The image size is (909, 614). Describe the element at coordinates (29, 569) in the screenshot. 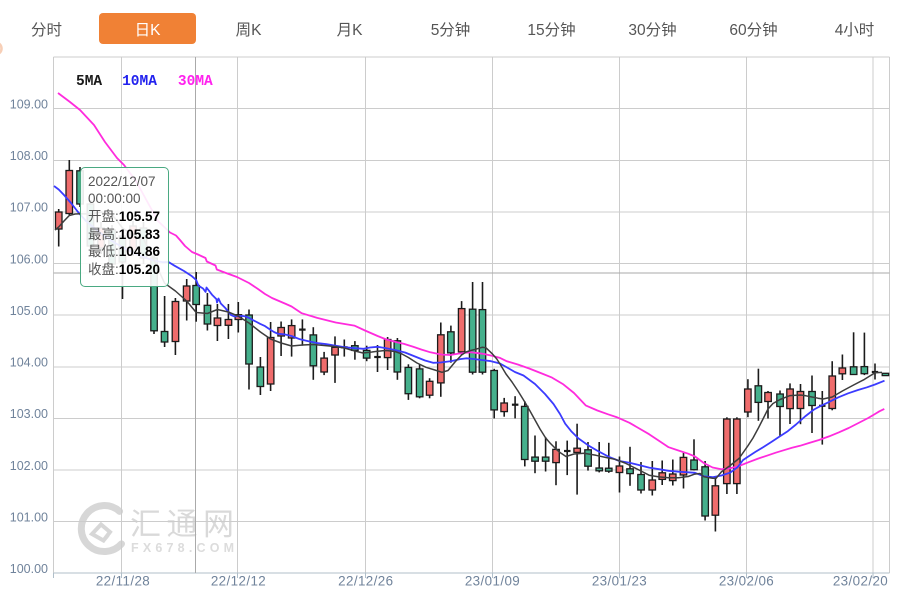

I see `svg-text: 100.00` at that location.